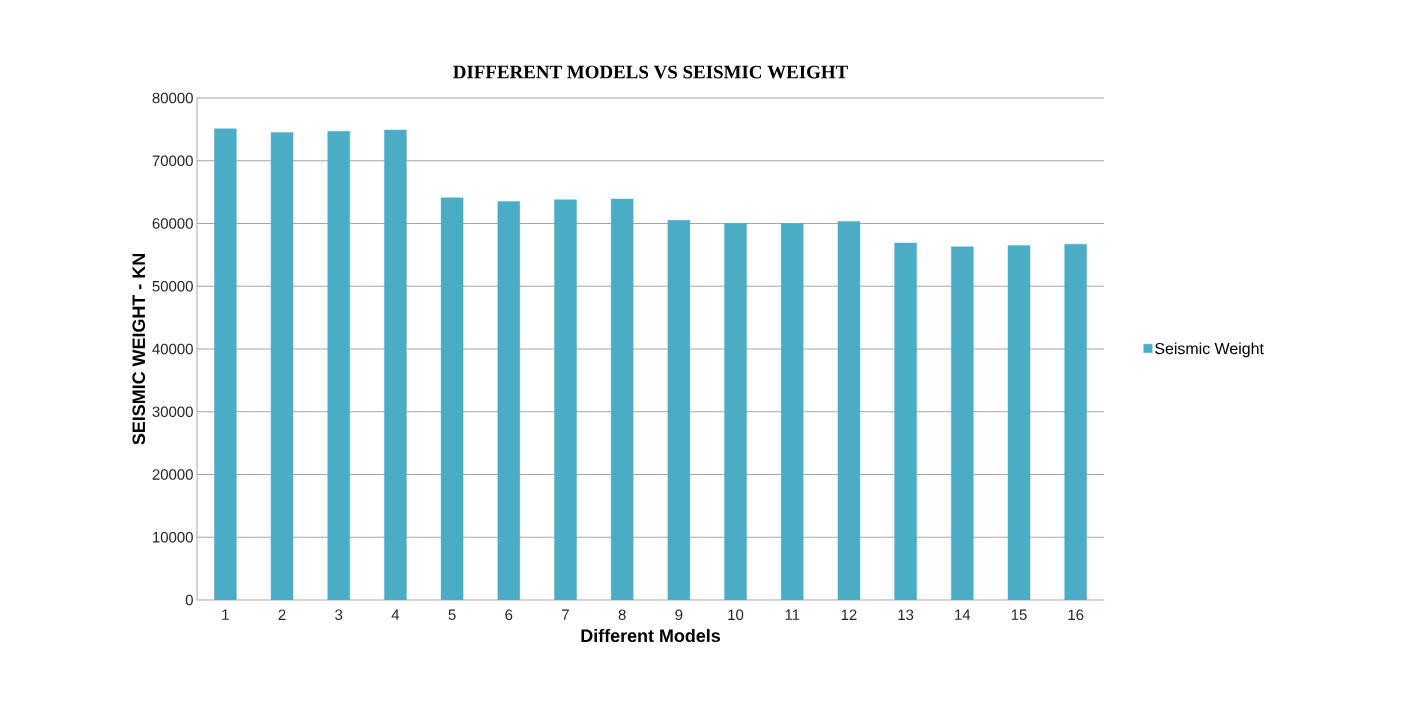  I want to click on y-tick-label: 70000, so click(172, 161).